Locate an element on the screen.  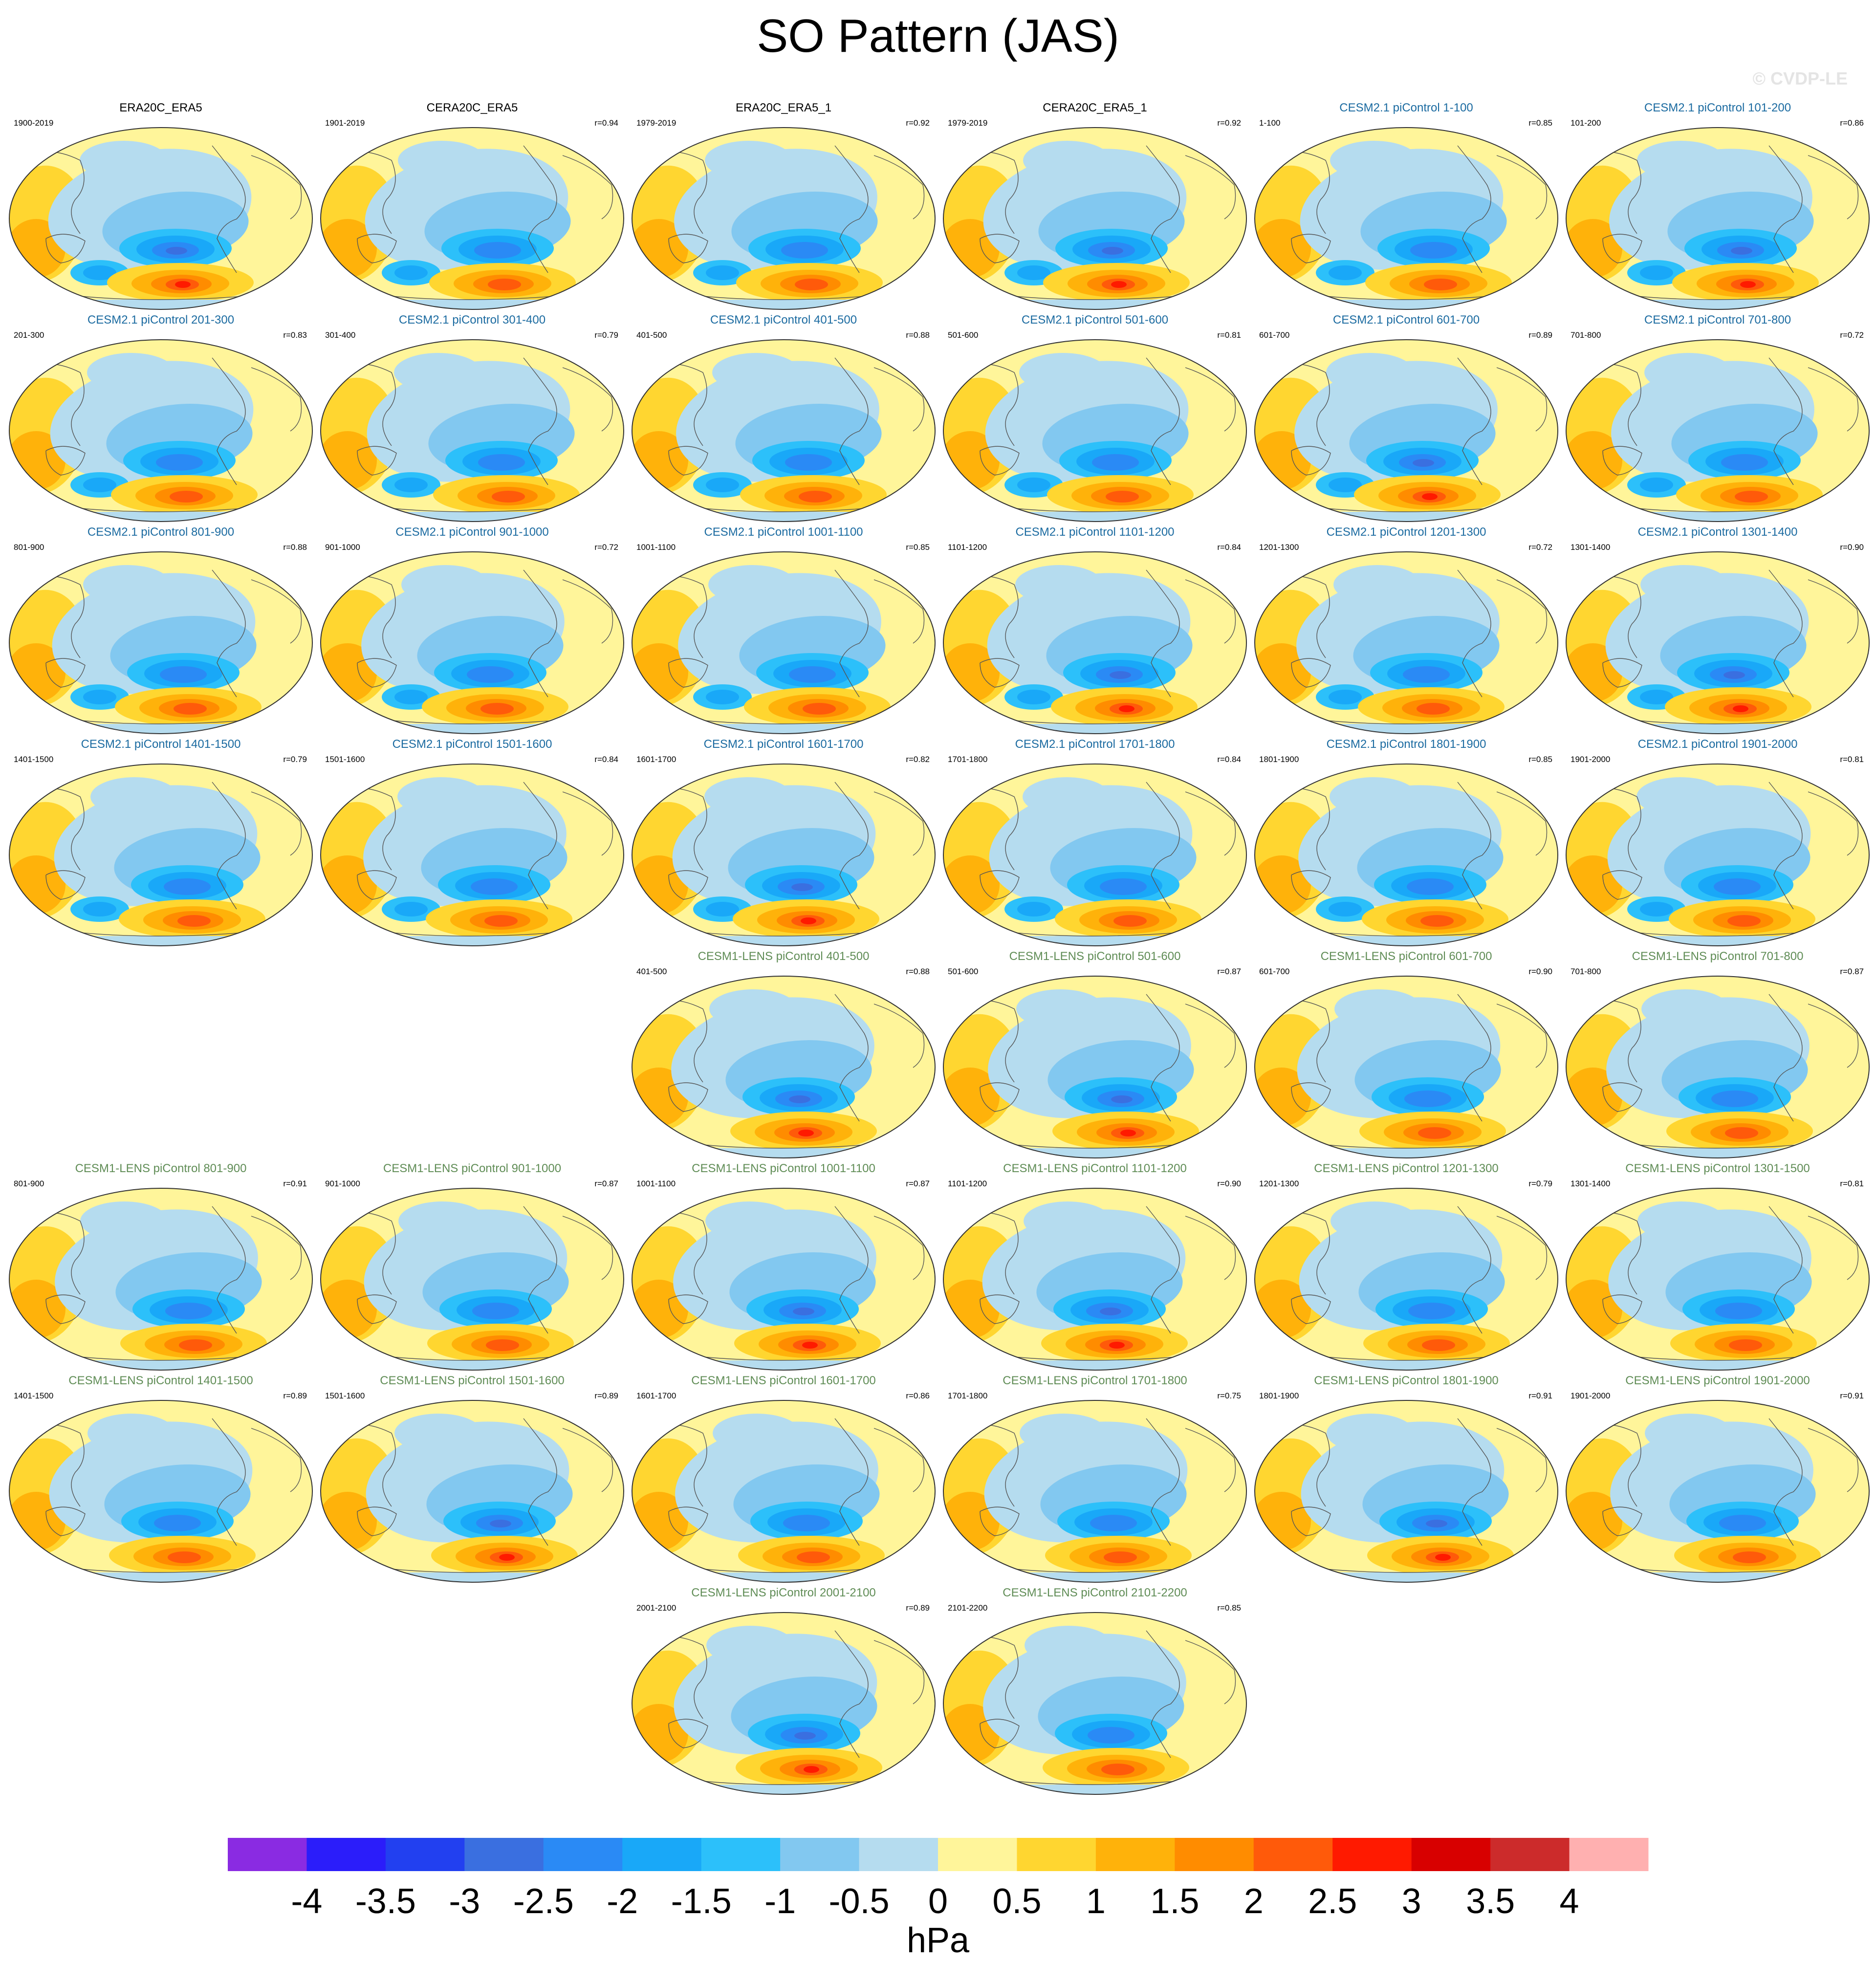
panel-period: 1901-2019 is located at coordinates (345, 123).